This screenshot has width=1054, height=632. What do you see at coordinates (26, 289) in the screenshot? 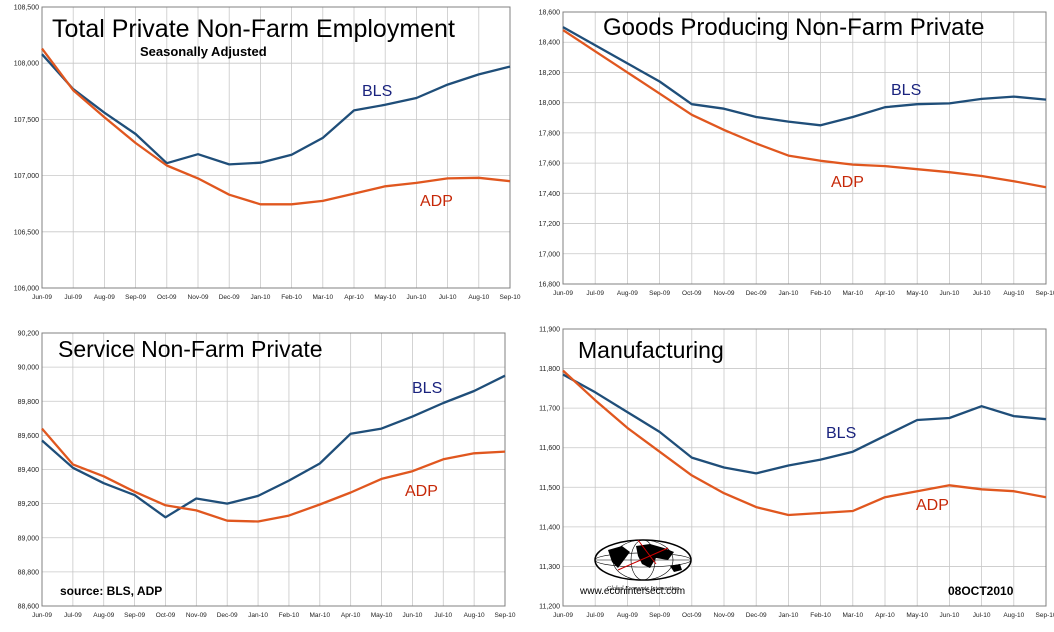
I see `y-tick-label: 106,000` at bounding box center [26, 289].